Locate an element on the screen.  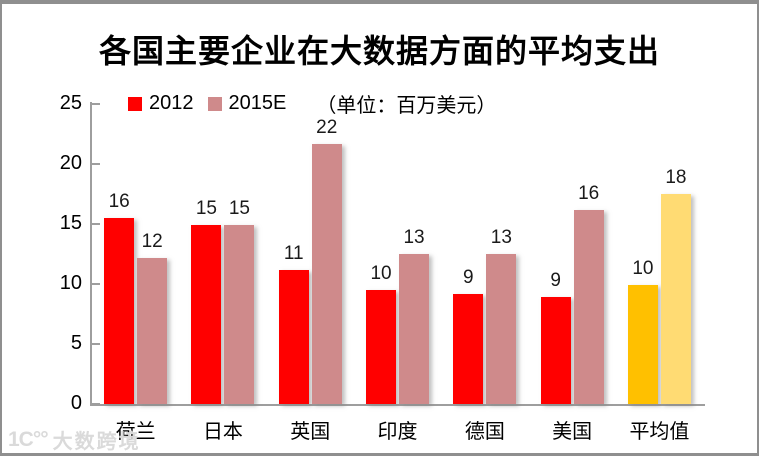
bar-2015E-荷兰 is located at coordinates (152, 331).